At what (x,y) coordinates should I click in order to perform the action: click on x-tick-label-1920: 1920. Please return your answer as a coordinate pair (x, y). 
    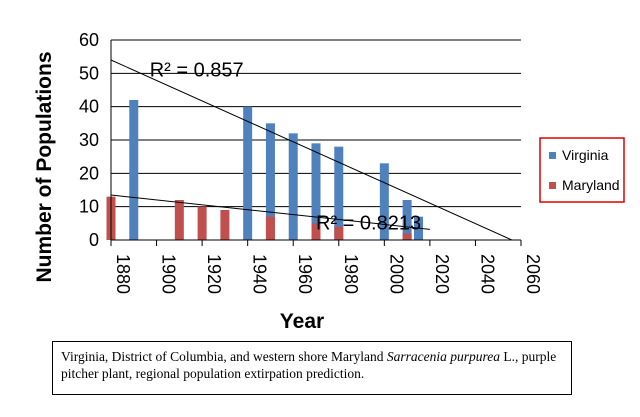
    Looking at the image, I should click on (214, 274).